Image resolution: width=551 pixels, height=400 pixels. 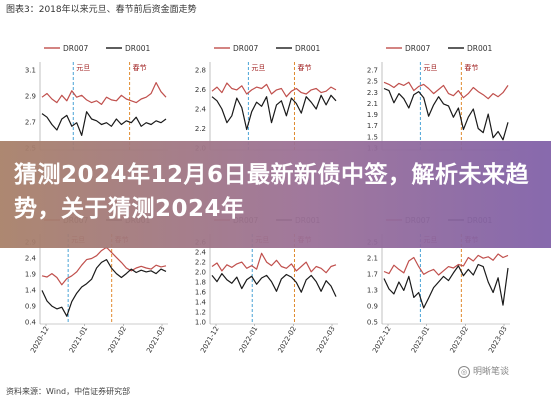 I want to click on y-tick-label: 1.2, so click(x=200, y=313).